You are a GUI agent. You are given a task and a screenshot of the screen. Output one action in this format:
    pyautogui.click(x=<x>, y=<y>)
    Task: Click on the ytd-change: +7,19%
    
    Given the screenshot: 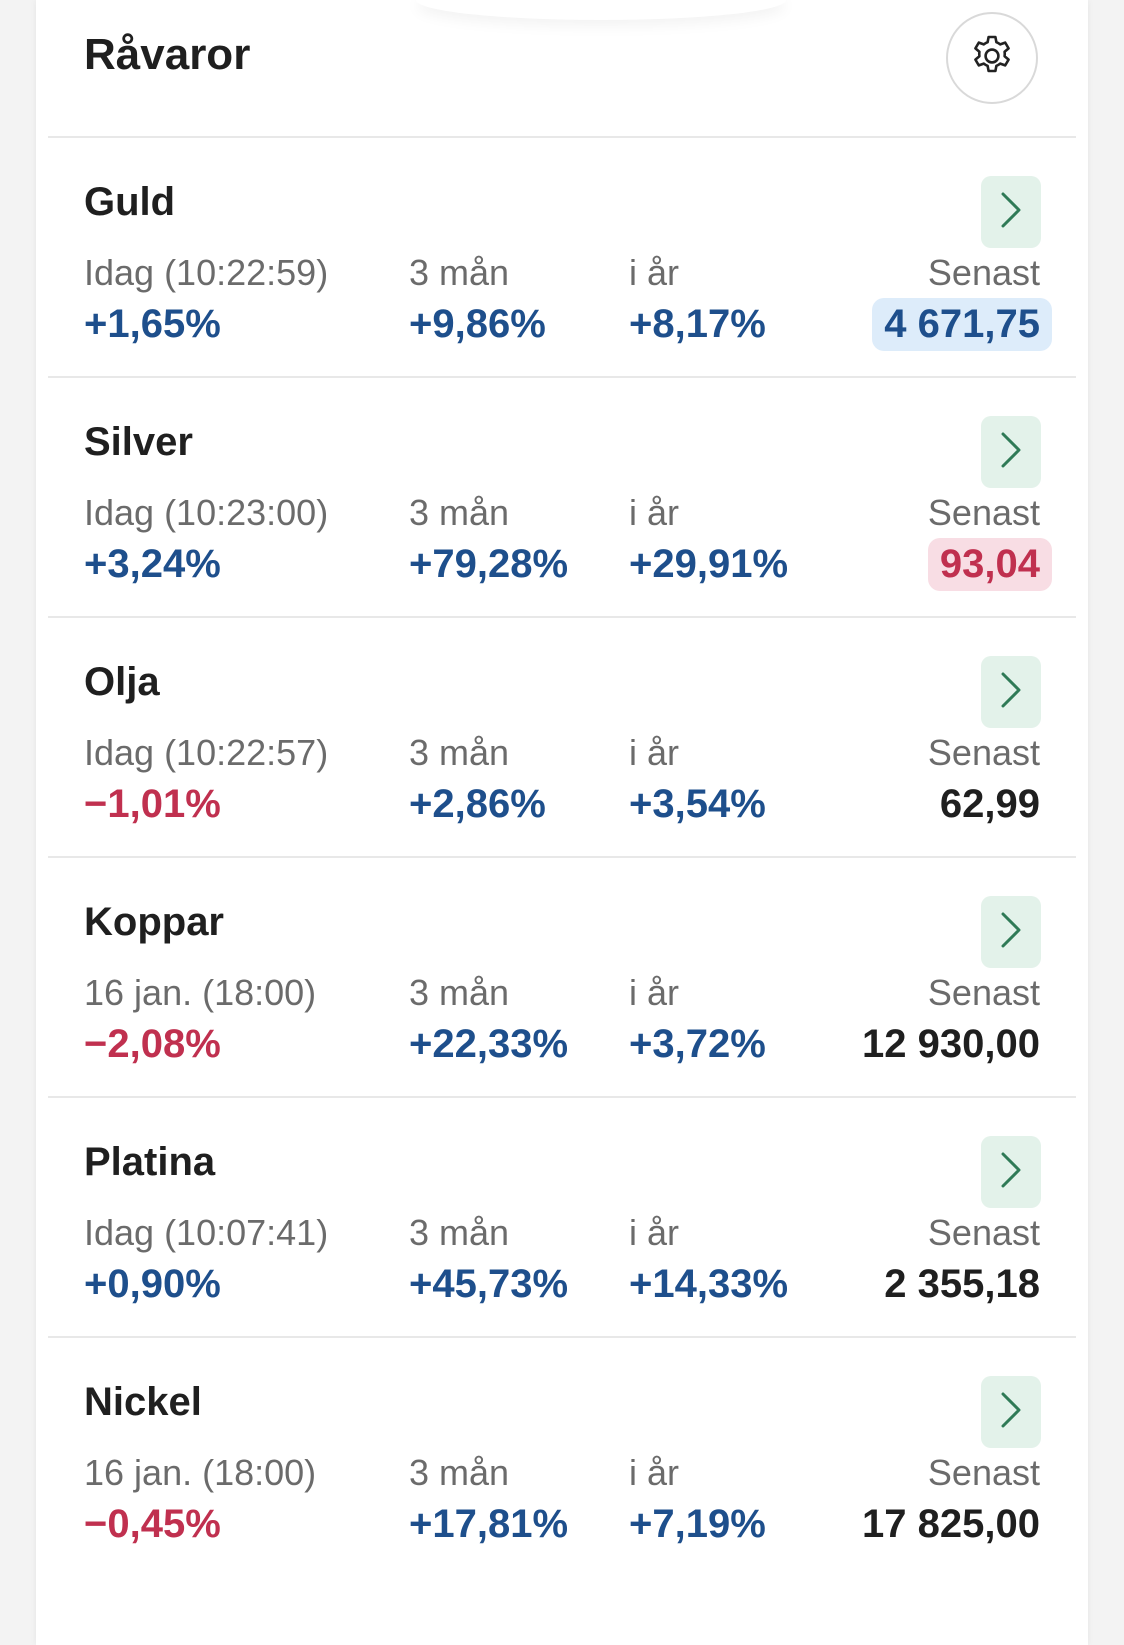 What is the action you would take?
    pyautogui.click(x=697, y=1524)
    